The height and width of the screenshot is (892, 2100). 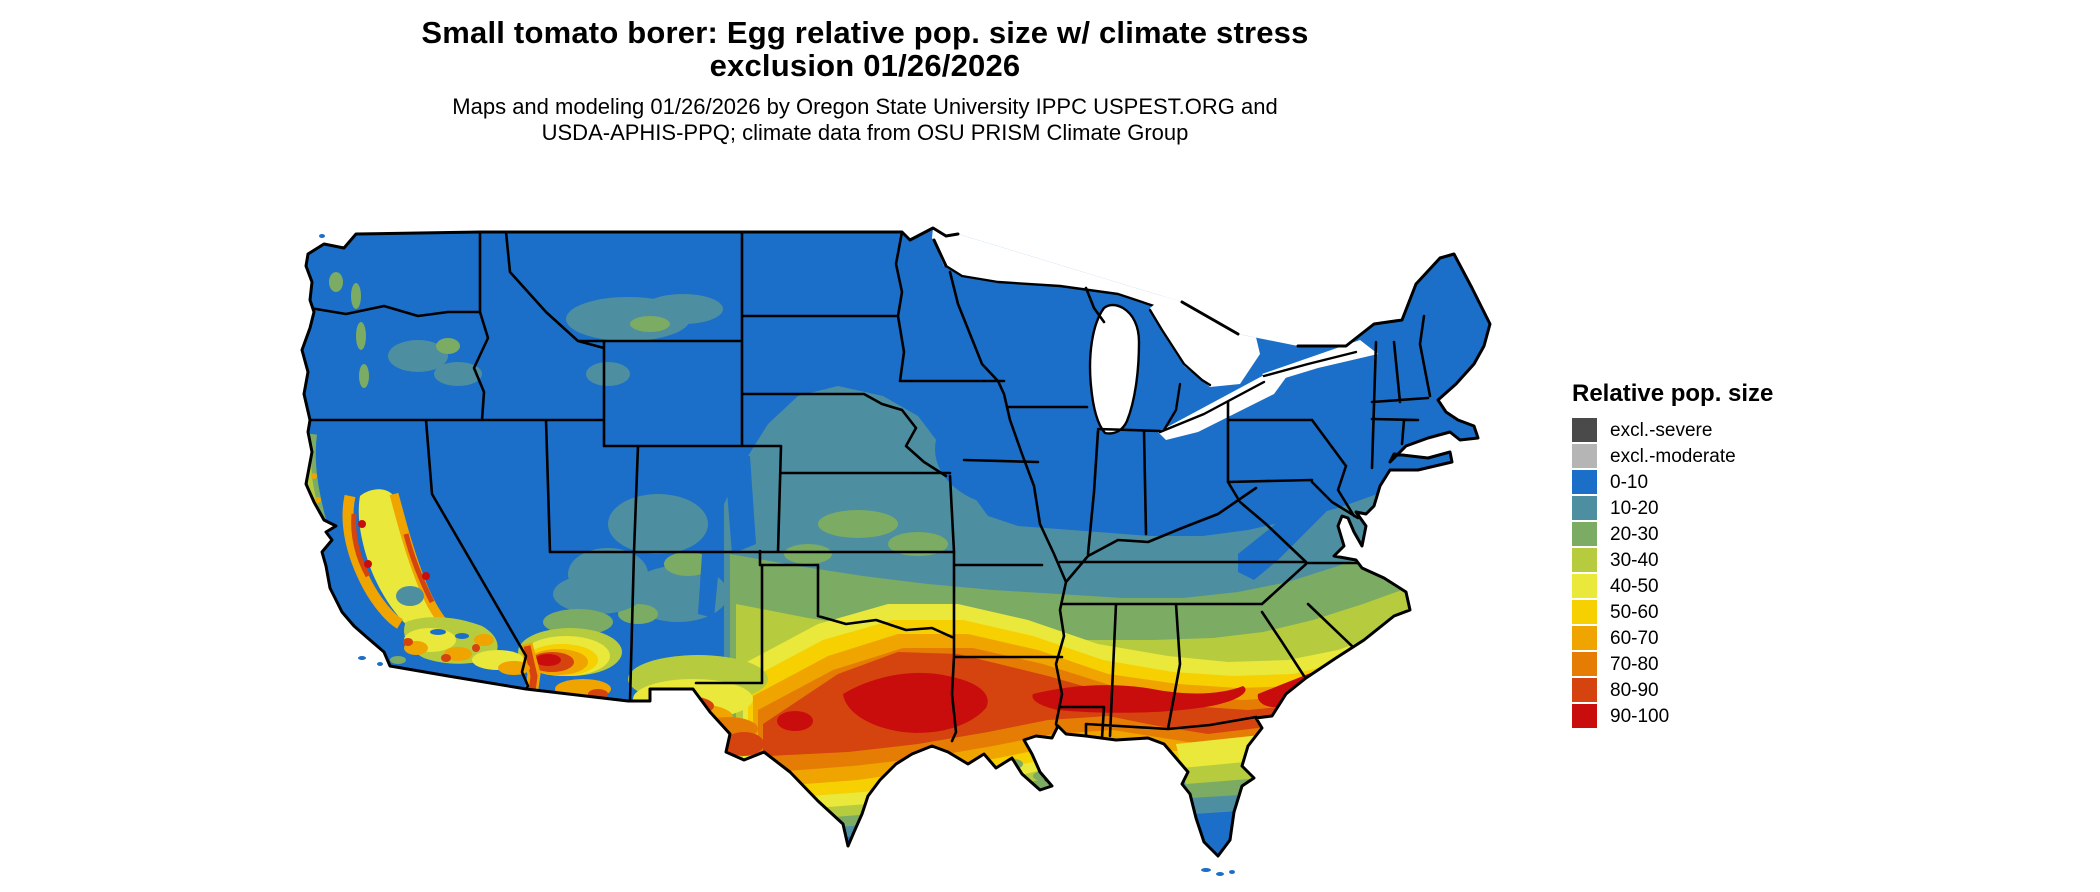 What do you see at coordinates (1672, 482) in the screenshot?
I see `legend-item: 0-10` at bounding box center [1672, 482].